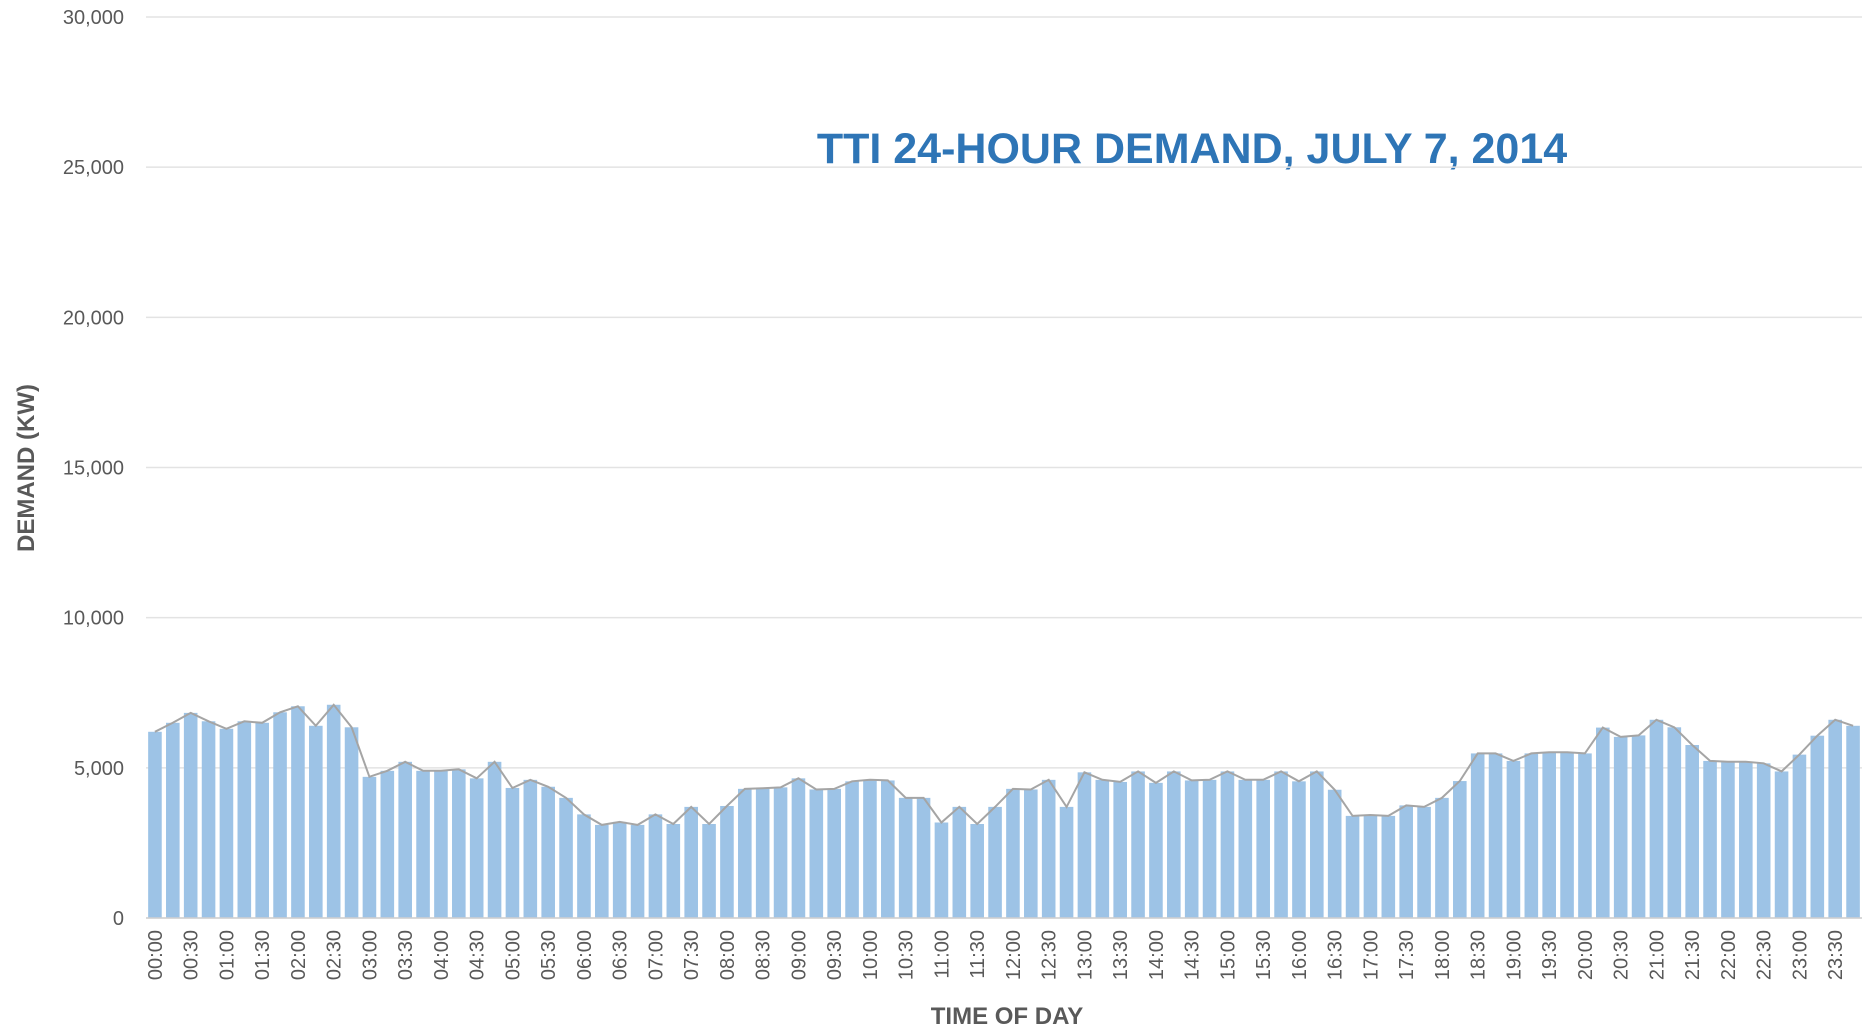  What do you see at coordinates (1836, 955) in the screenshot?
I see `x-tick-label: 23:30` at bounding box center [1836, 955].